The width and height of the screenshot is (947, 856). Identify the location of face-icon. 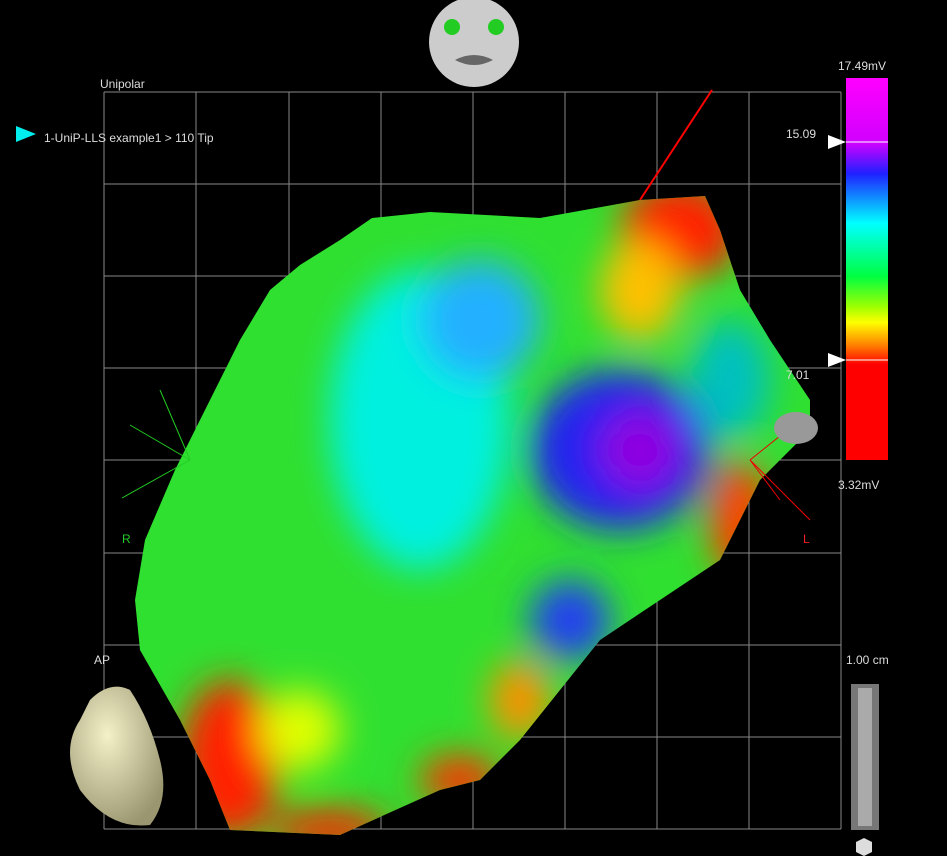
(474, 43).